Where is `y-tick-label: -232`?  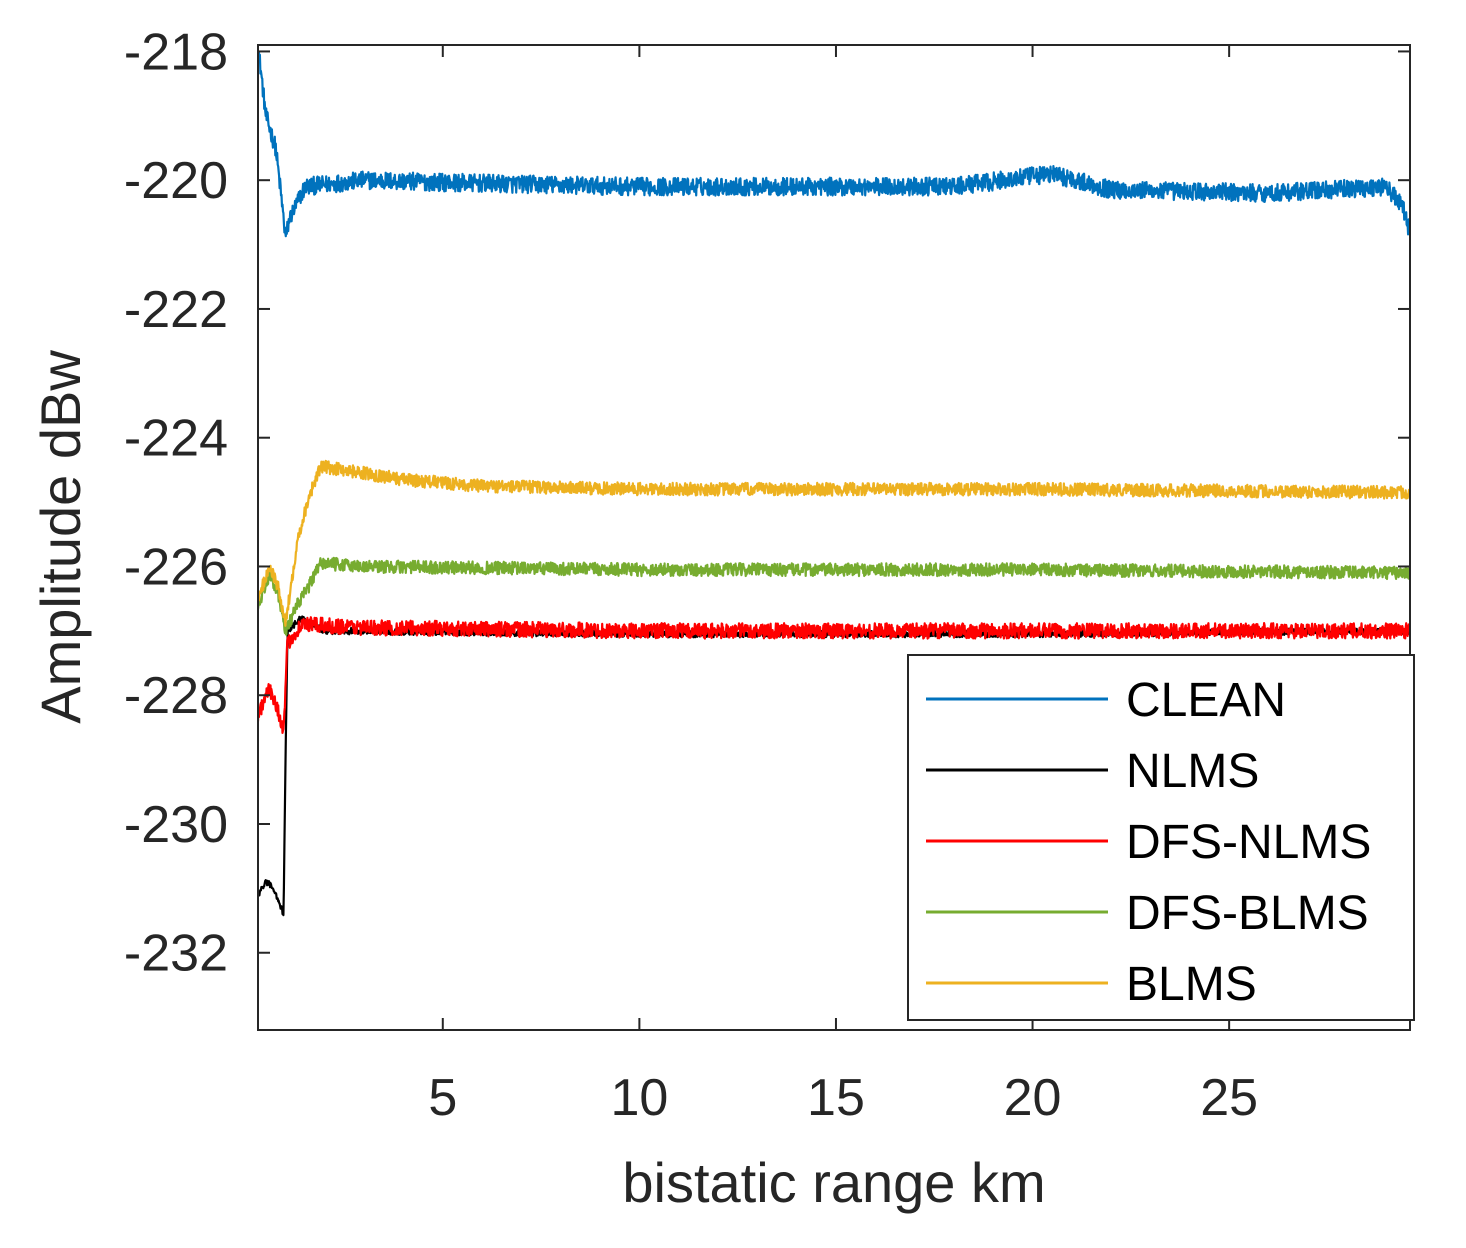
y-tick-label: -232 is located at coordinates (176, 954).